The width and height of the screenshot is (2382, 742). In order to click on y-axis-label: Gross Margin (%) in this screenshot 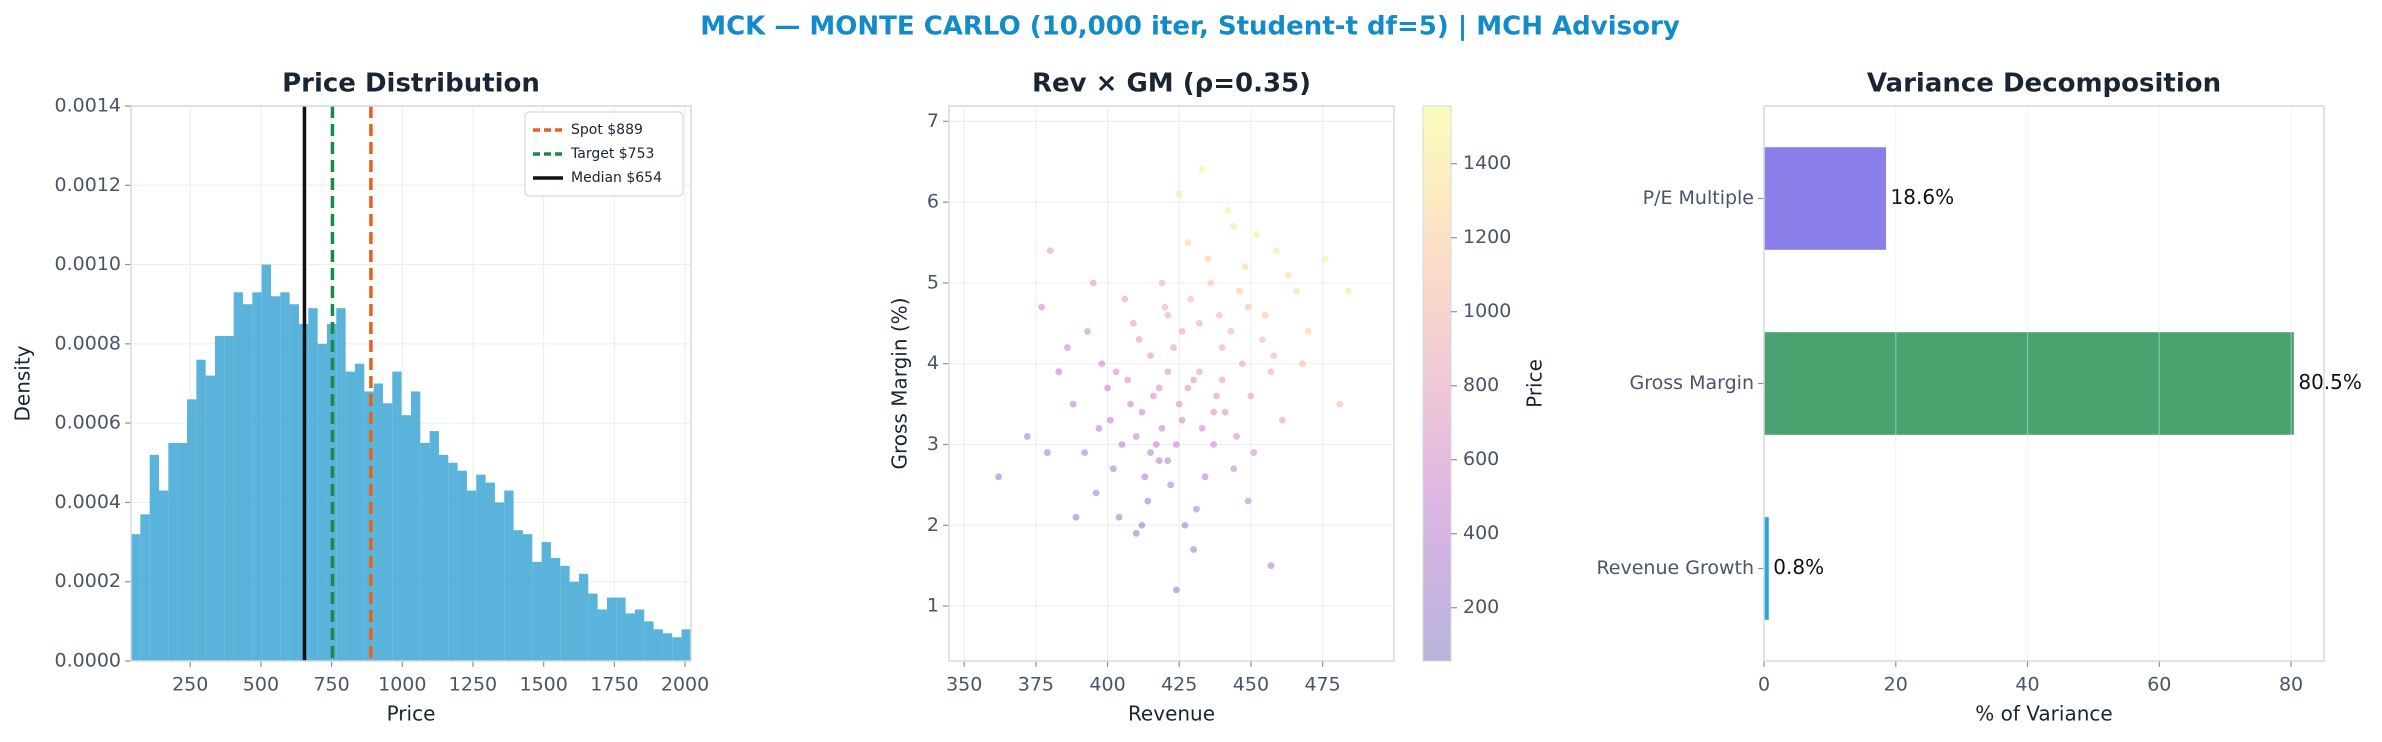, I will do `click(900, 384)`.